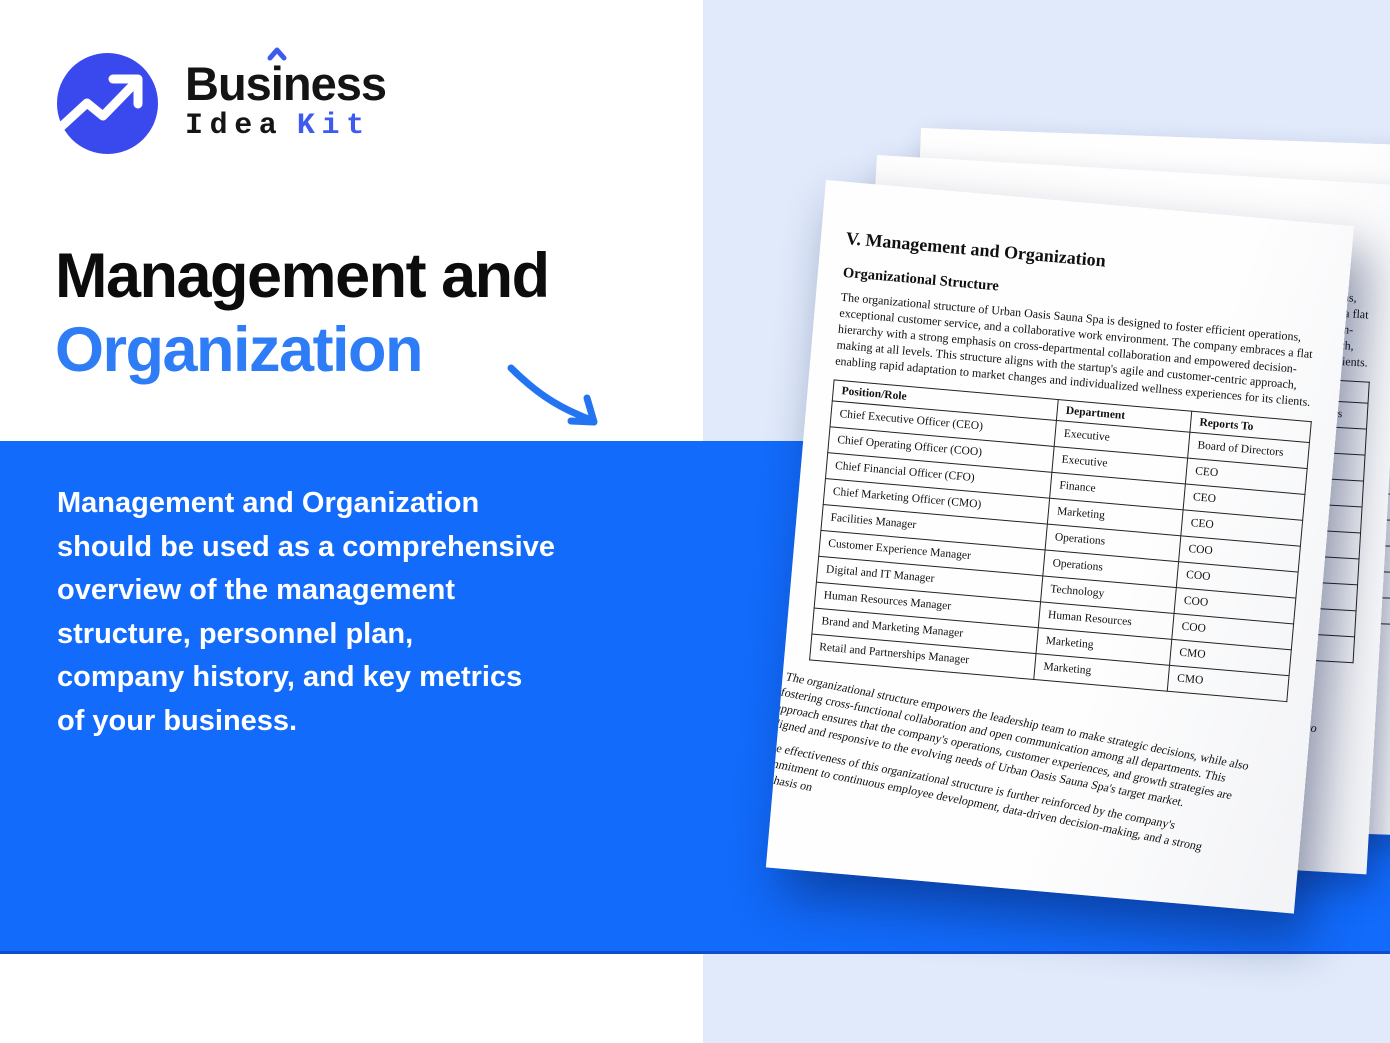 The height and width of the screenshot is (1043, 1390). I want to click on title-line-1: Management and, so click(302, 276).